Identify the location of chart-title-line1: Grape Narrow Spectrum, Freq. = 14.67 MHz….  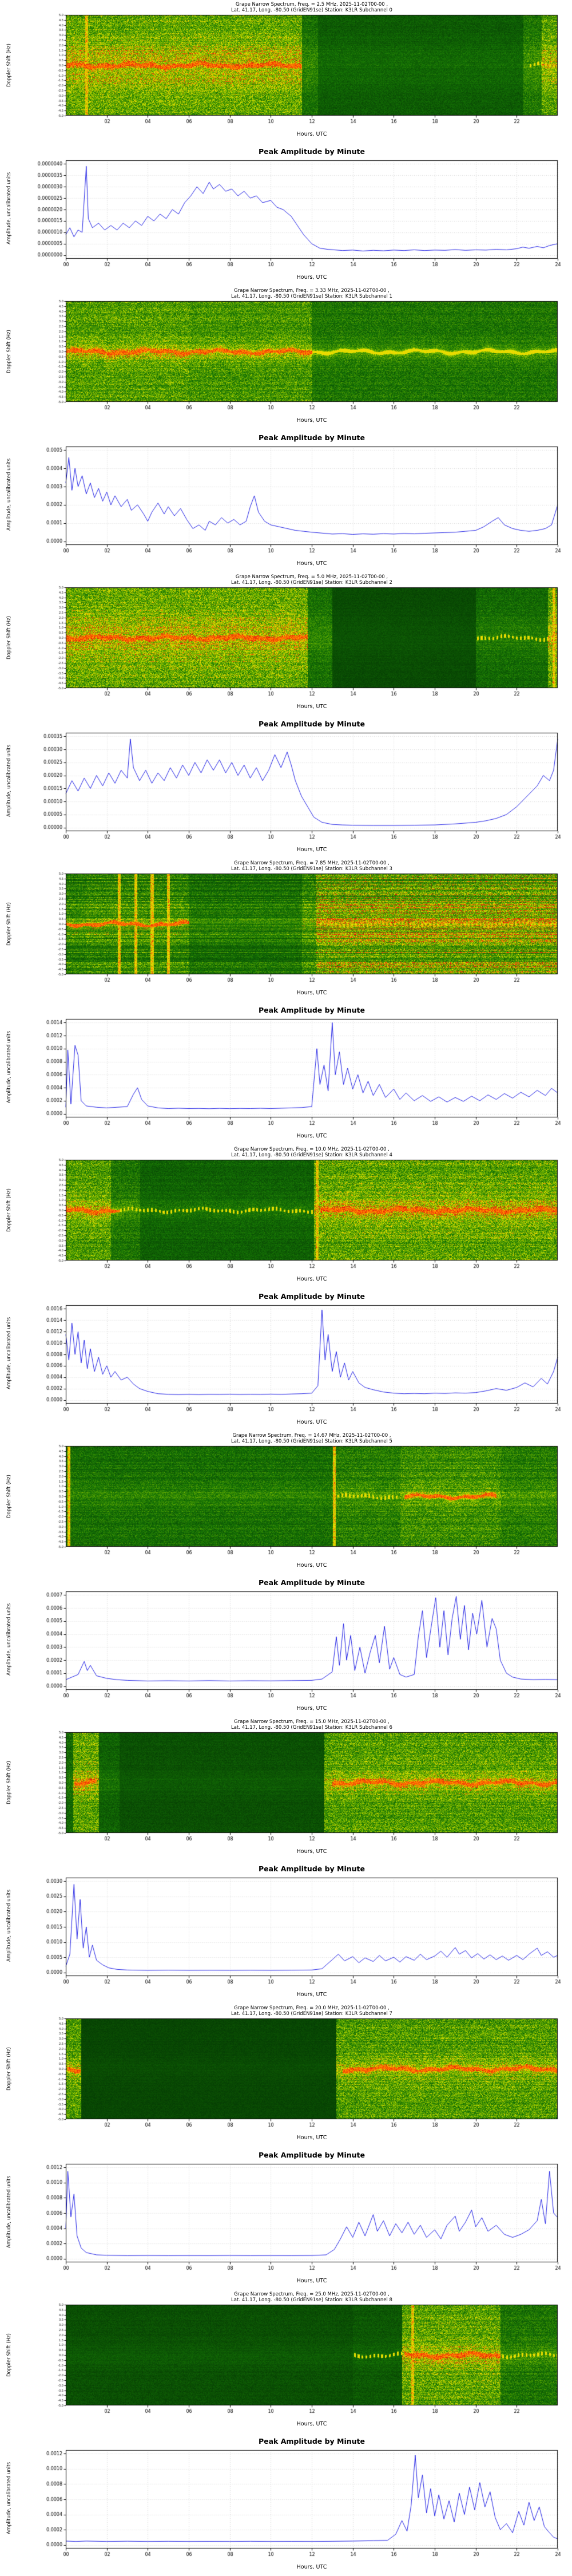
(311, 1436).